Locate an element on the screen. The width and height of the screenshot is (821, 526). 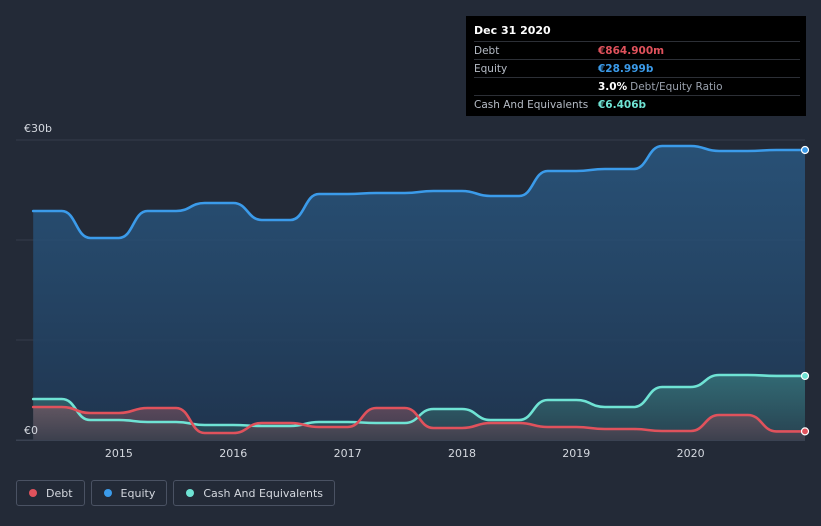
cash-dot-icon is located at coordinates (190, 493).